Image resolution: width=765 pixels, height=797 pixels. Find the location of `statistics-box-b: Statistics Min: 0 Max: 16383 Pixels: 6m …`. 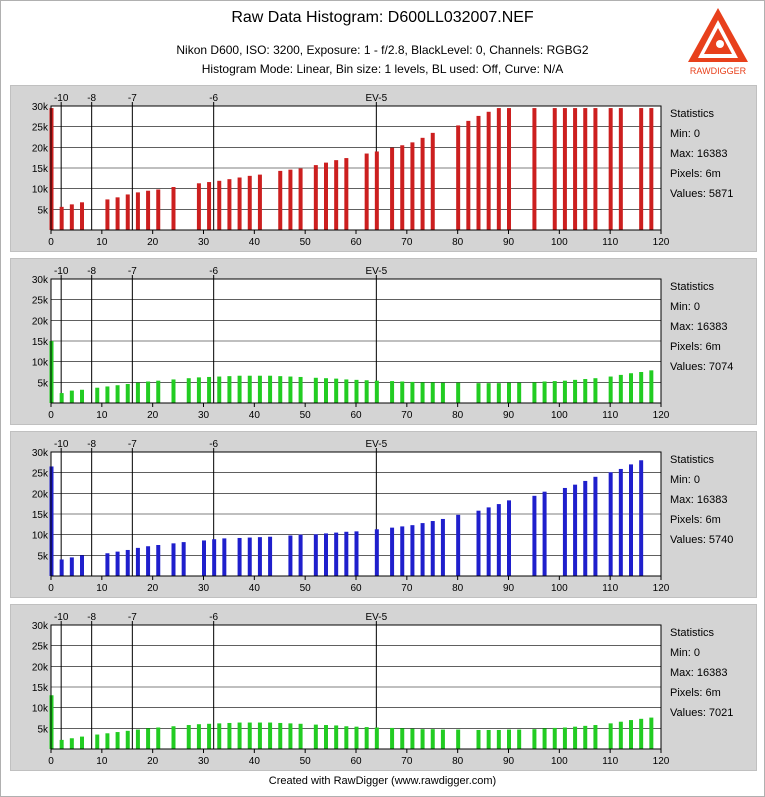

statistics-box-b: Statistics Min: 0 Max: 16383 Pixels: 6m … is located at coordinates (701, 500).